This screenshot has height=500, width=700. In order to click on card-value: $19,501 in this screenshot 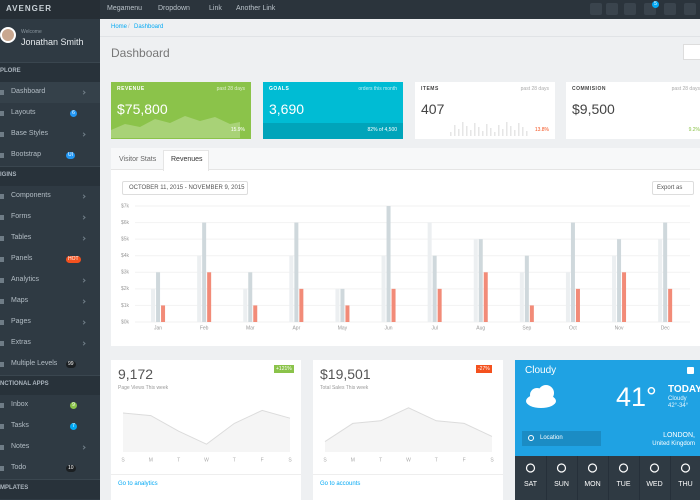, I will do `click(345, 374)`.